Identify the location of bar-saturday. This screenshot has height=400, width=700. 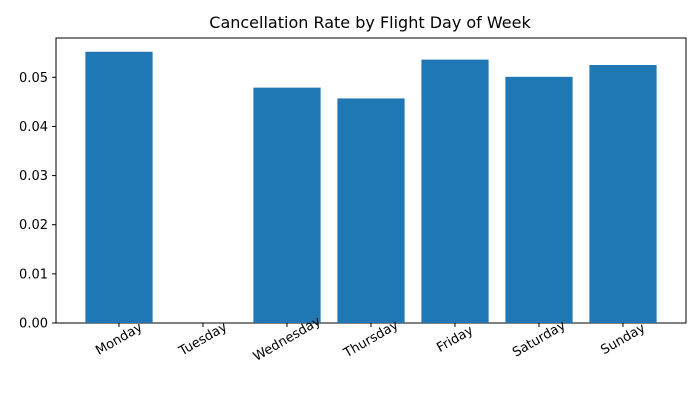
(539, 199).